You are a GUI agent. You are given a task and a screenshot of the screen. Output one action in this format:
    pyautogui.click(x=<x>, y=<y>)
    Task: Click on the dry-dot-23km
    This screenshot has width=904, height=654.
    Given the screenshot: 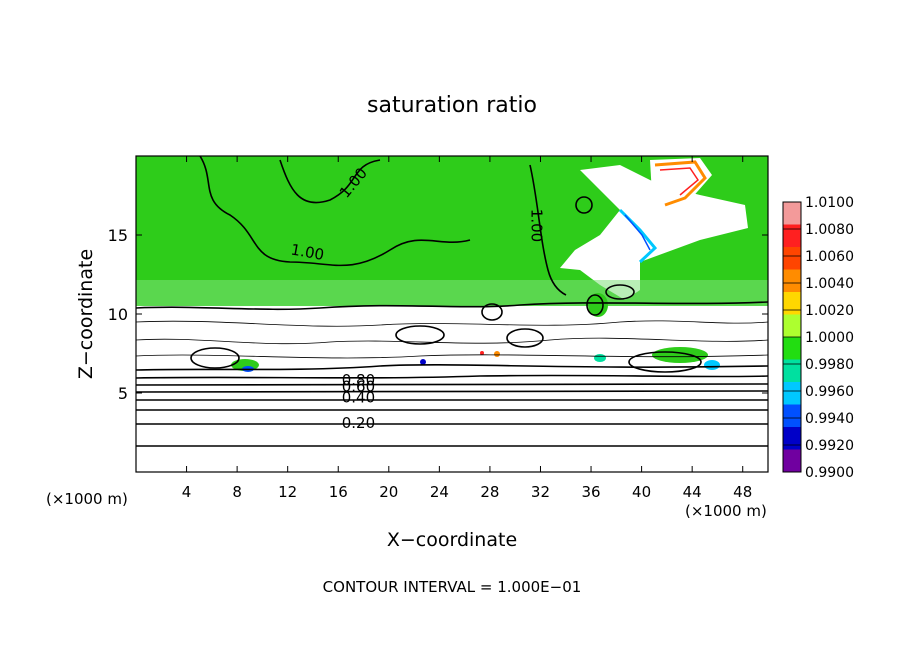 What is the action you would take?
    pyautogui.click(x=423, y=362)
    